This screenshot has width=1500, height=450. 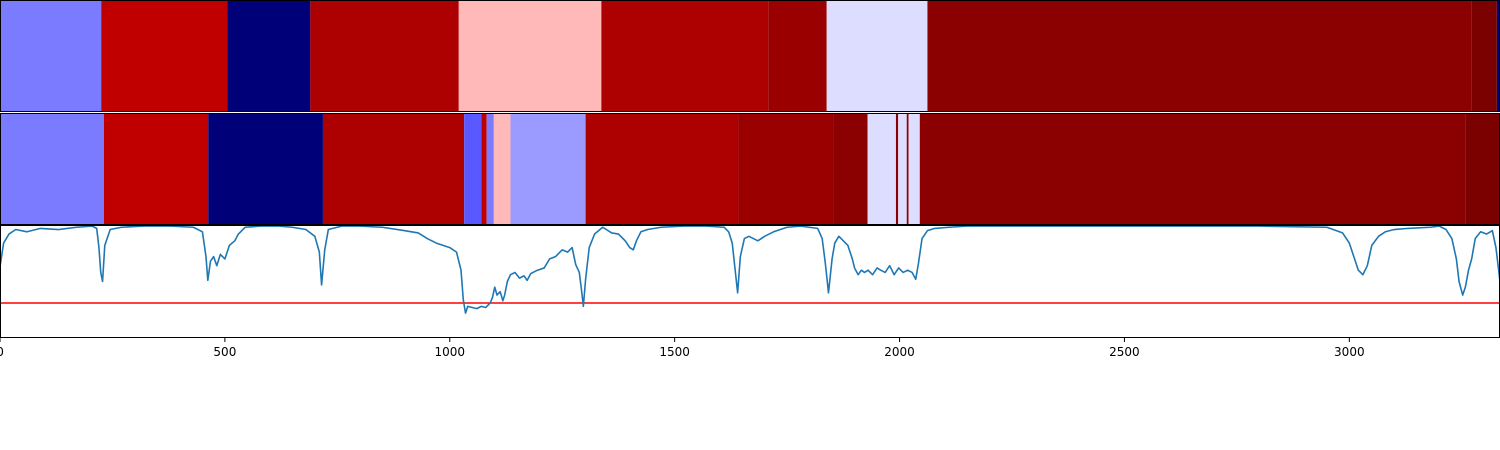 I want to click on x-tick-label: 2500, so click(x=1124, y=352).